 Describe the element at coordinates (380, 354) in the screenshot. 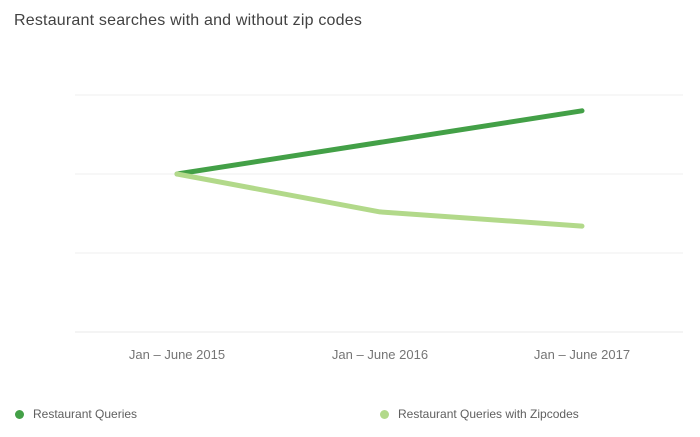

I see `x-tick-label-2016: Jan – June 2016` at that location.